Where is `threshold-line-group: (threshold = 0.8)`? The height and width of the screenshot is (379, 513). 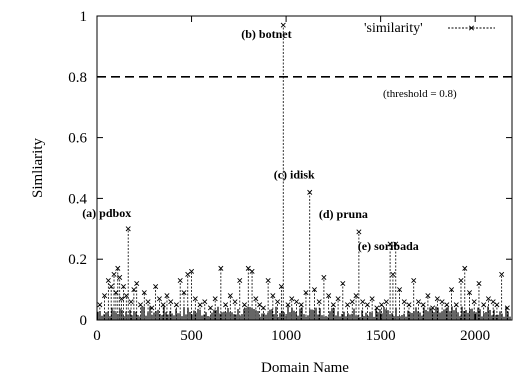
threshold-line-group: (threshold = 0.8) is located at coordinates (304, 88).